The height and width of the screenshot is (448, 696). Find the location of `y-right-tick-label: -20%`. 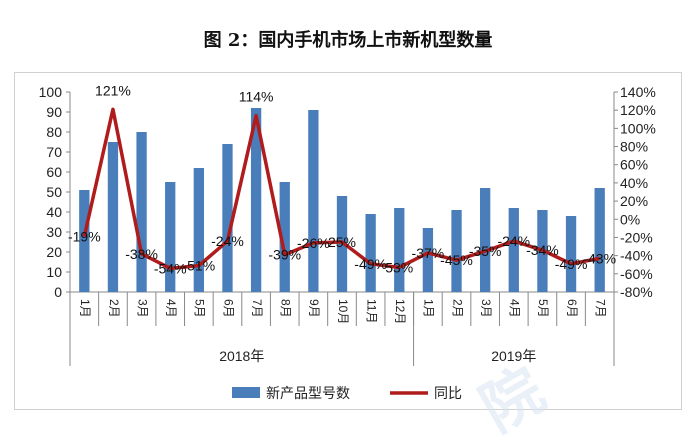

y-right-tick-label: -20% is located at coordinates (636, 237).